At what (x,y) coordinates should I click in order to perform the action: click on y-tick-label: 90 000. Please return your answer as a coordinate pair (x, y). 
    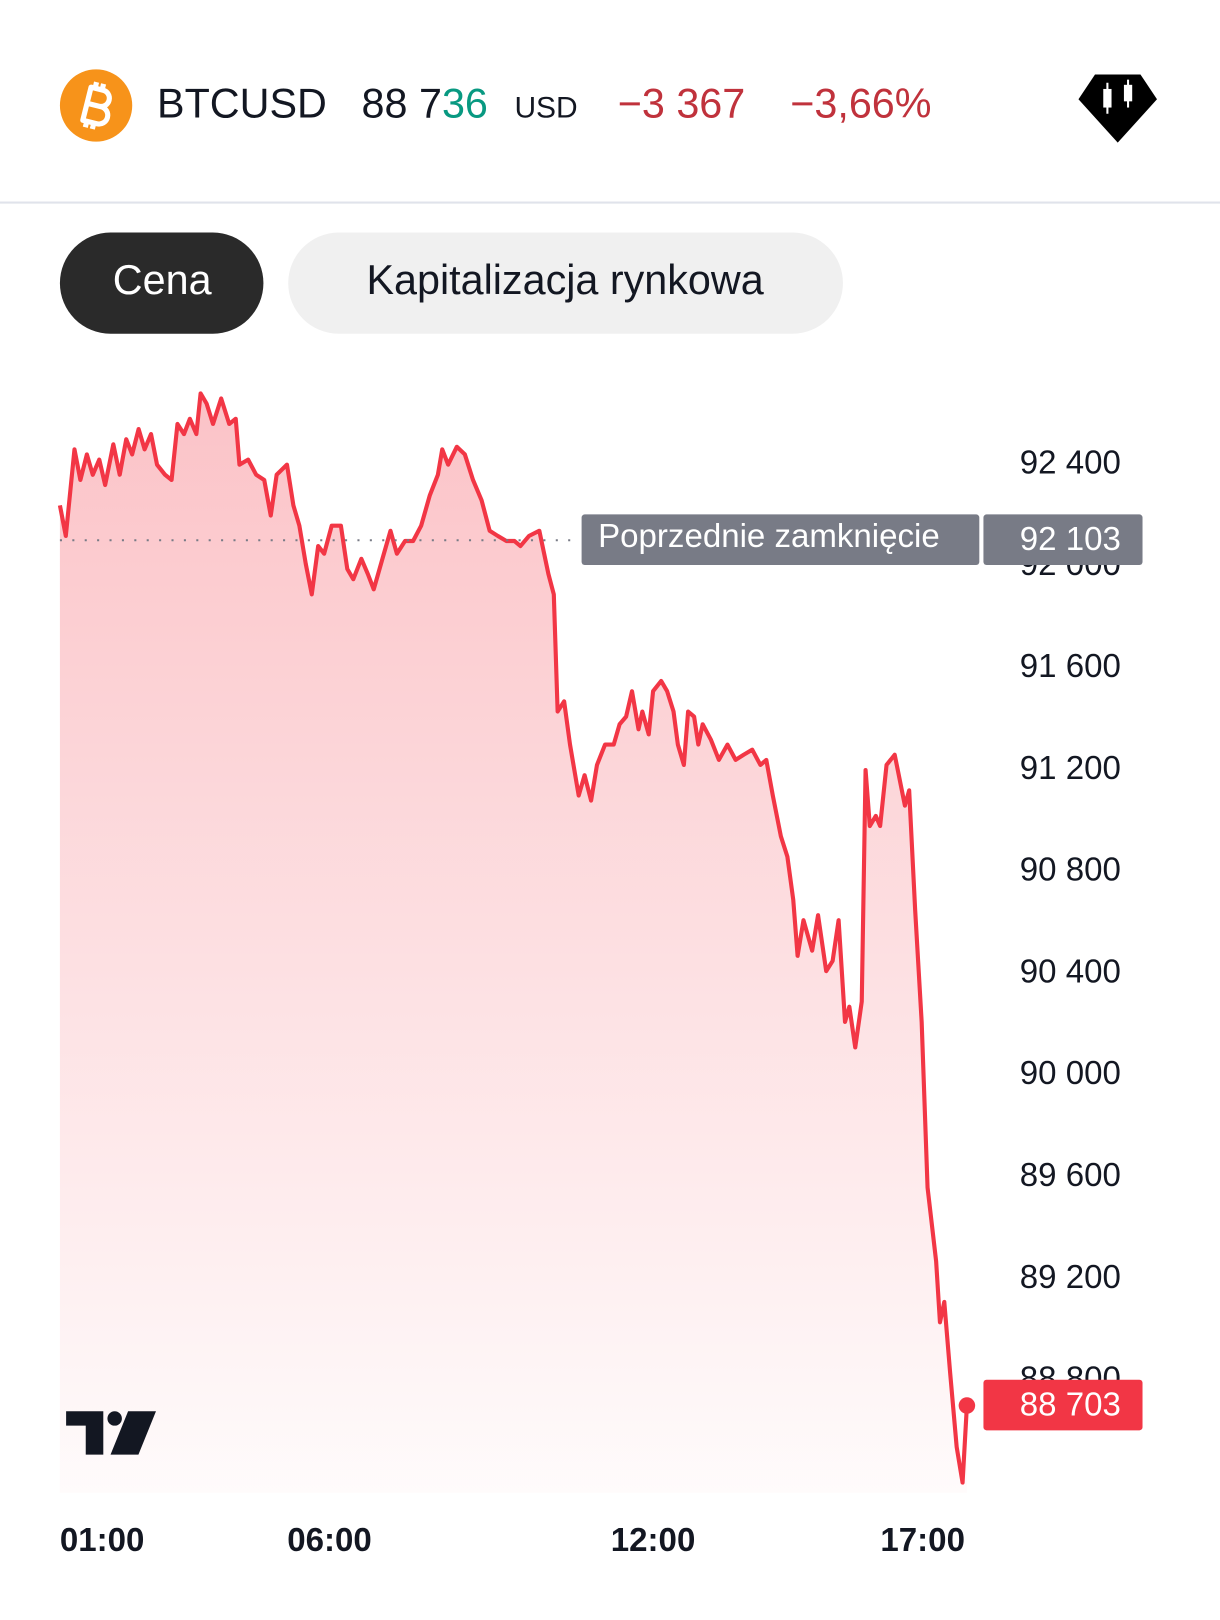
    Looking at the image, I should click on (1070, 1073).